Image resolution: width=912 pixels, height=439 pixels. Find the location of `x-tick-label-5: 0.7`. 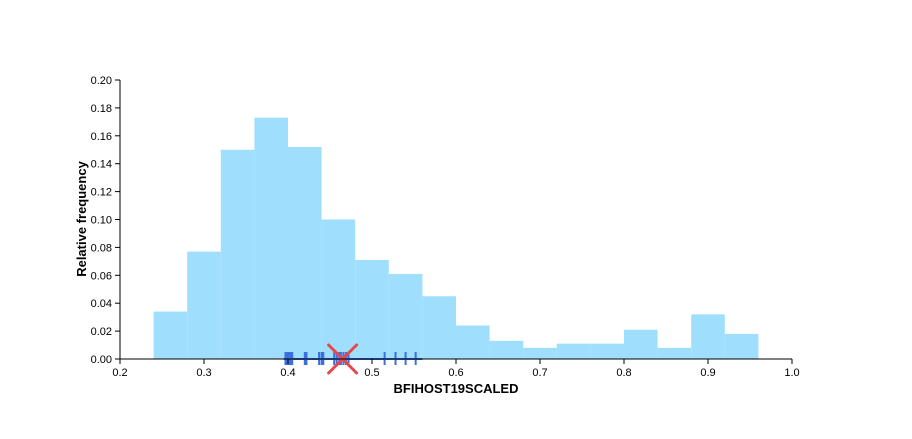

x-tick-label-5: 0.7 is located at coordinates (539, 373).